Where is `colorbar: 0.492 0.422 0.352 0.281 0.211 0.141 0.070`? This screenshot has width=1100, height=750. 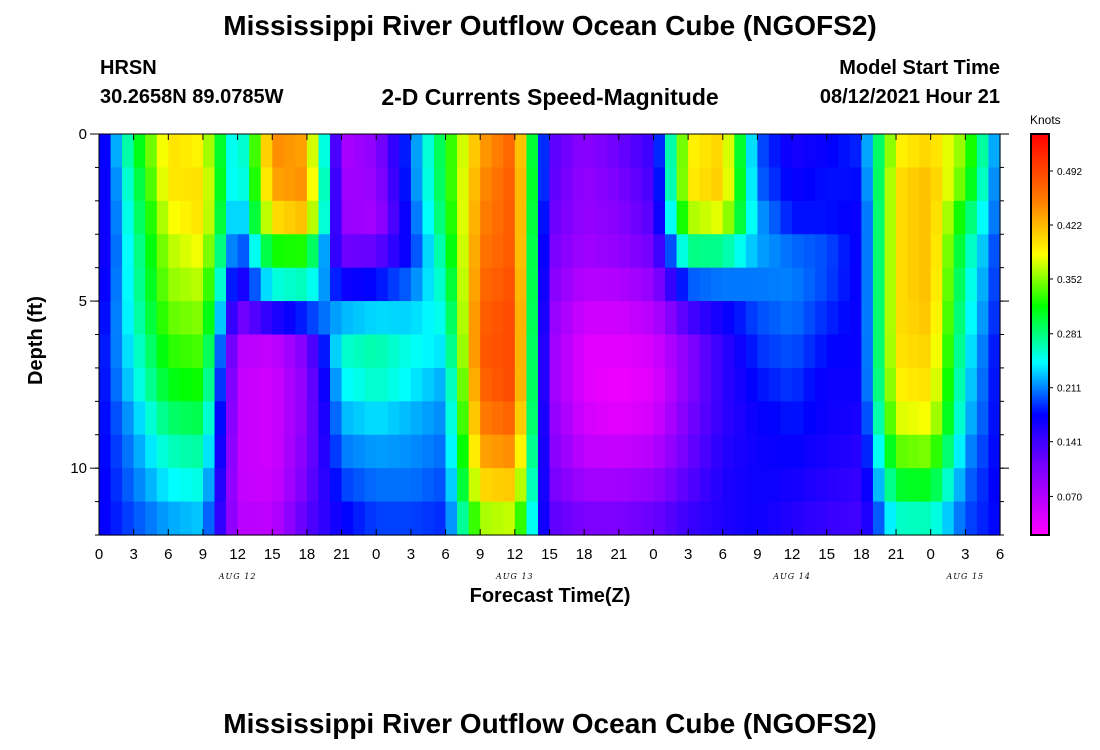
colorbar: 0.492 0.422 0.352 0.281 0.211 0.141 0.070 is located at coordinates (1056, 334).